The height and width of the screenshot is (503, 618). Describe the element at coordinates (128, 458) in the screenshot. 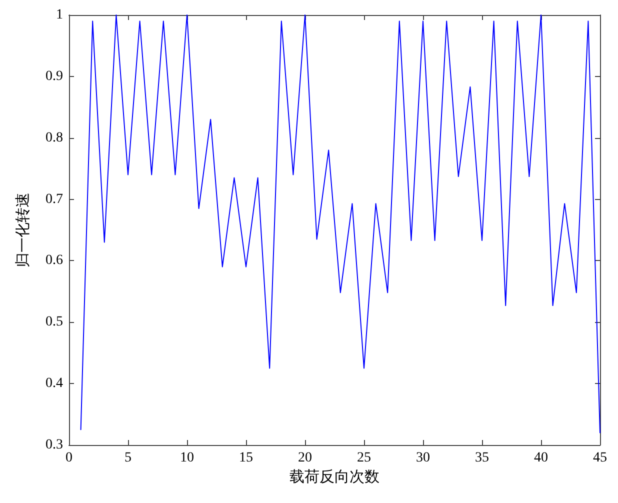

I see `x-tick-label: 5` at that location.